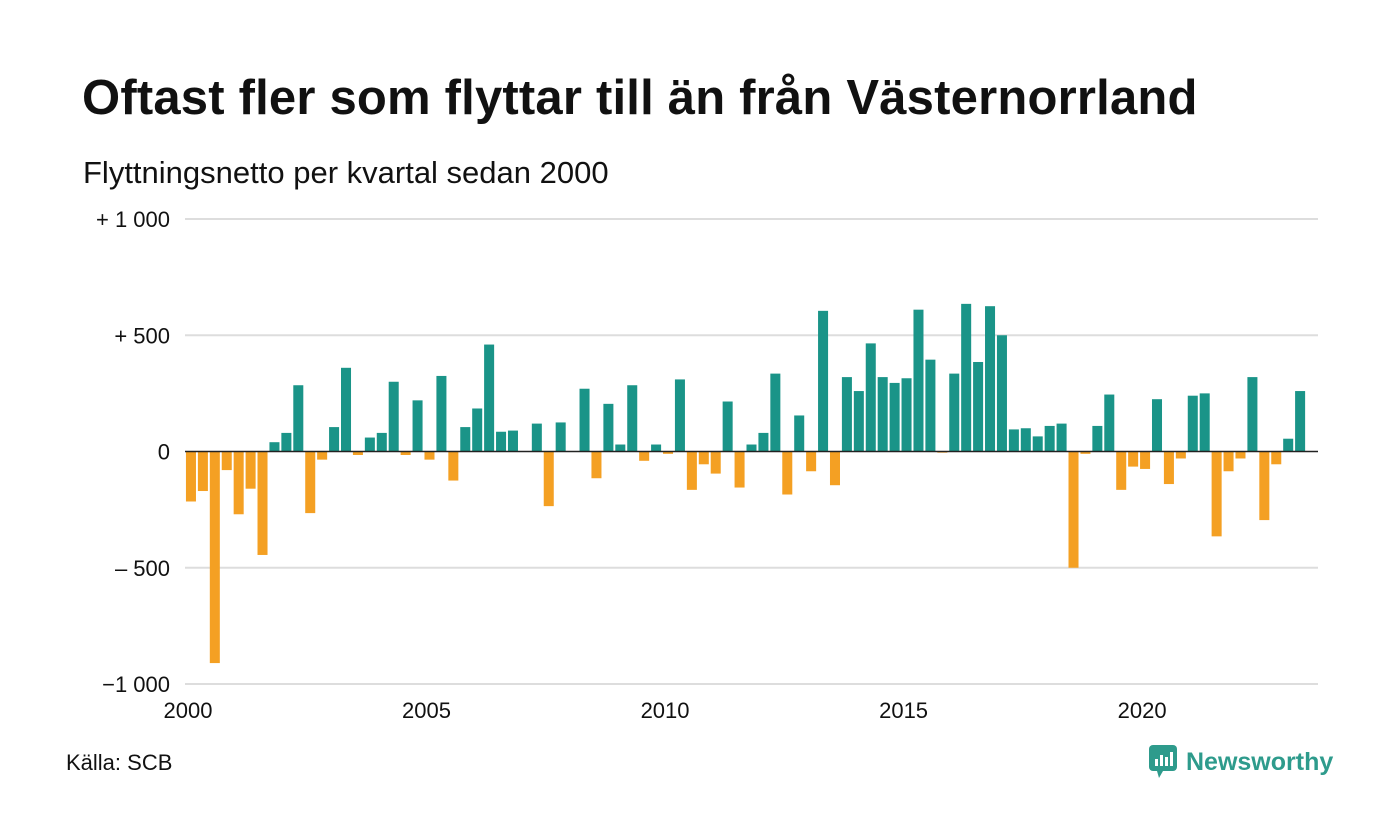  What do you see at coordinates (1142, 710) in the screenshot?
I see `x-tick-label: 2020` at bounding box center [1142, 710].